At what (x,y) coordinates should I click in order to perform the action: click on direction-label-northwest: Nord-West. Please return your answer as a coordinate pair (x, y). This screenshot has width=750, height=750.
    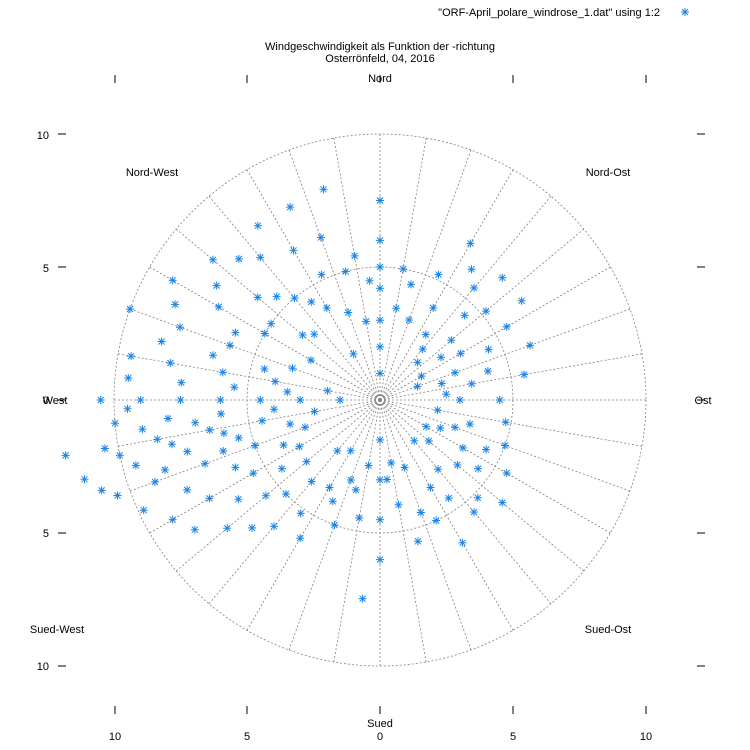
    Looking at the image, I should click on (152, 173).